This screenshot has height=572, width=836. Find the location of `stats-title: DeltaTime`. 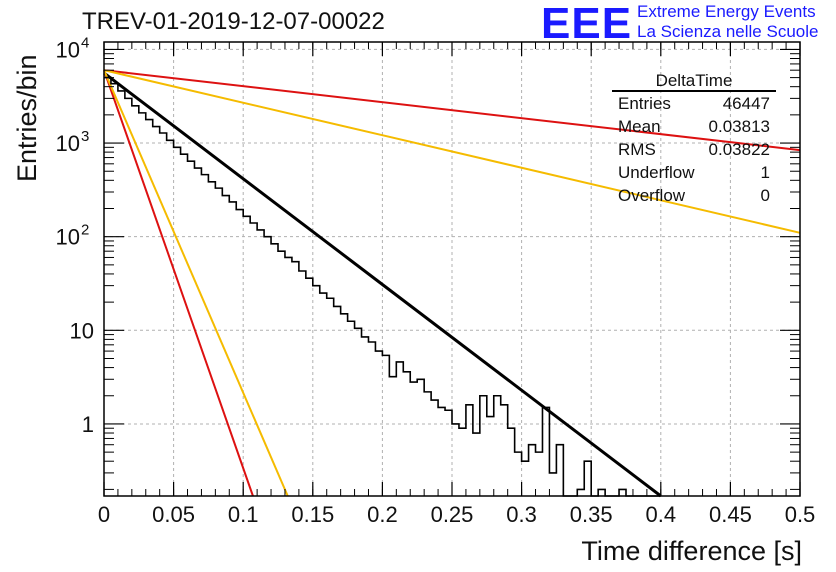

stats-title: DeltaTime is located at coordinates (694, 80).